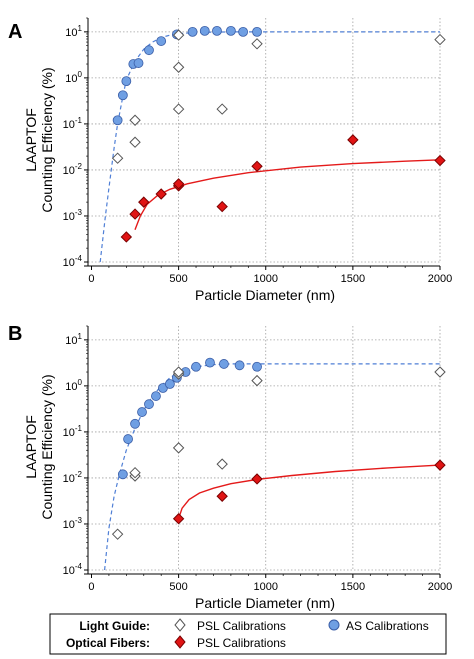 The image size is (474, 659). Describe the element at coordinates (31, 447) in the screenshot. I see `y-axis-label-b-line1: LAAPTOF` at that location.